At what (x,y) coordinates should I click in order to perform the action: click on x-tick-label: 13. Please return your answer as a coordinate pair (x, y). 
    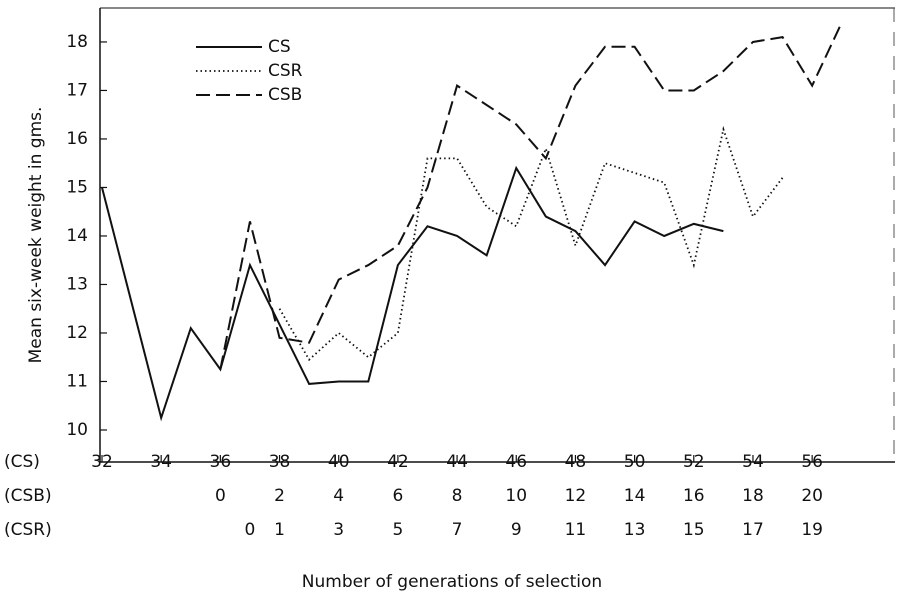
    Looking at the image, I should click on (635, 530).